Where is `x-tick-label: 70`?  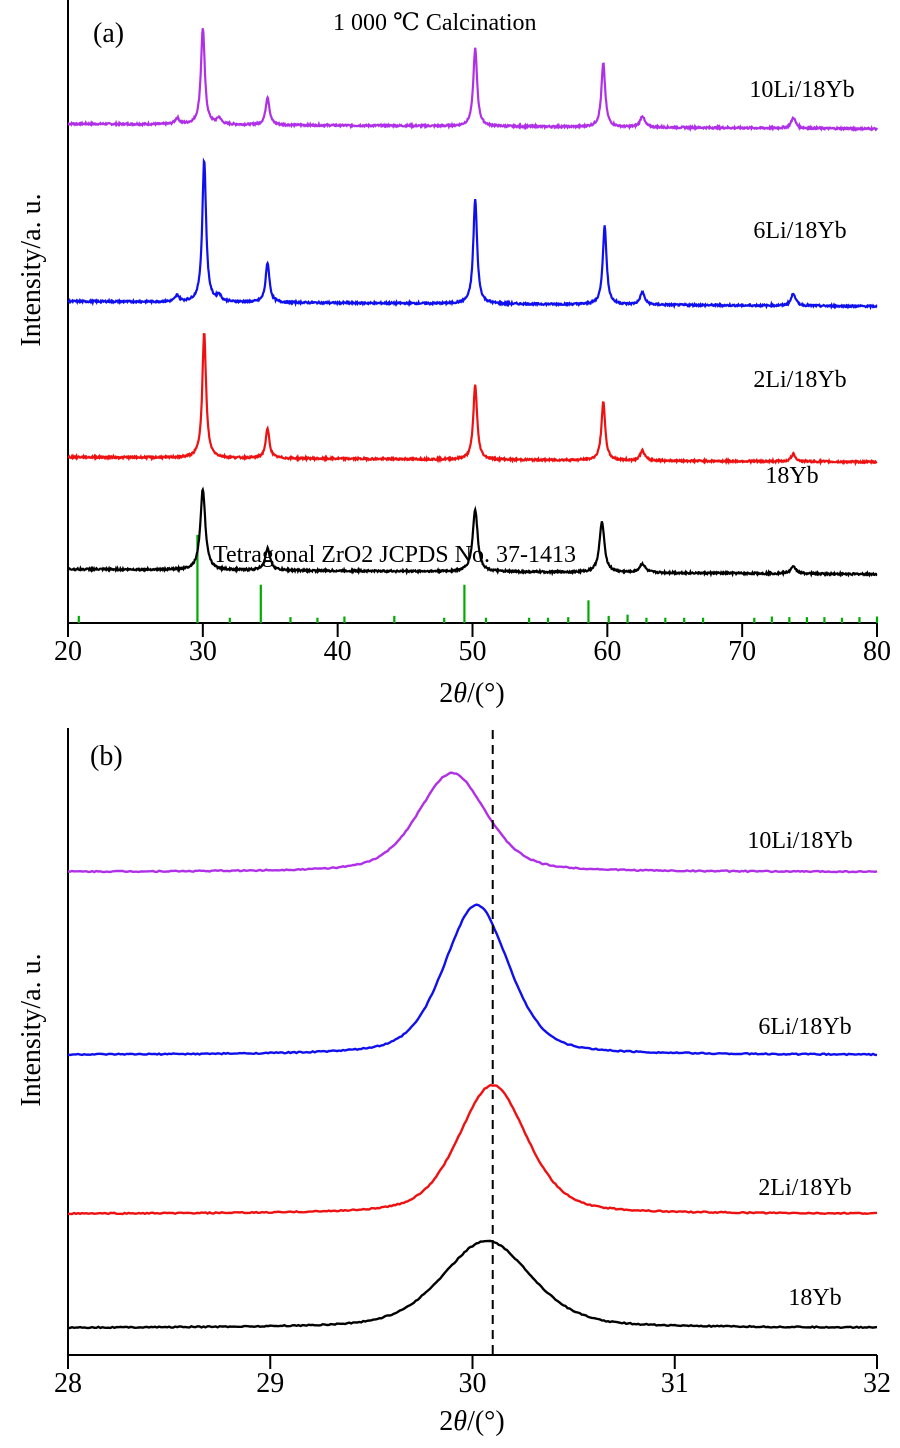
x-tick-label: 70 is located at coordinates (742, 651).